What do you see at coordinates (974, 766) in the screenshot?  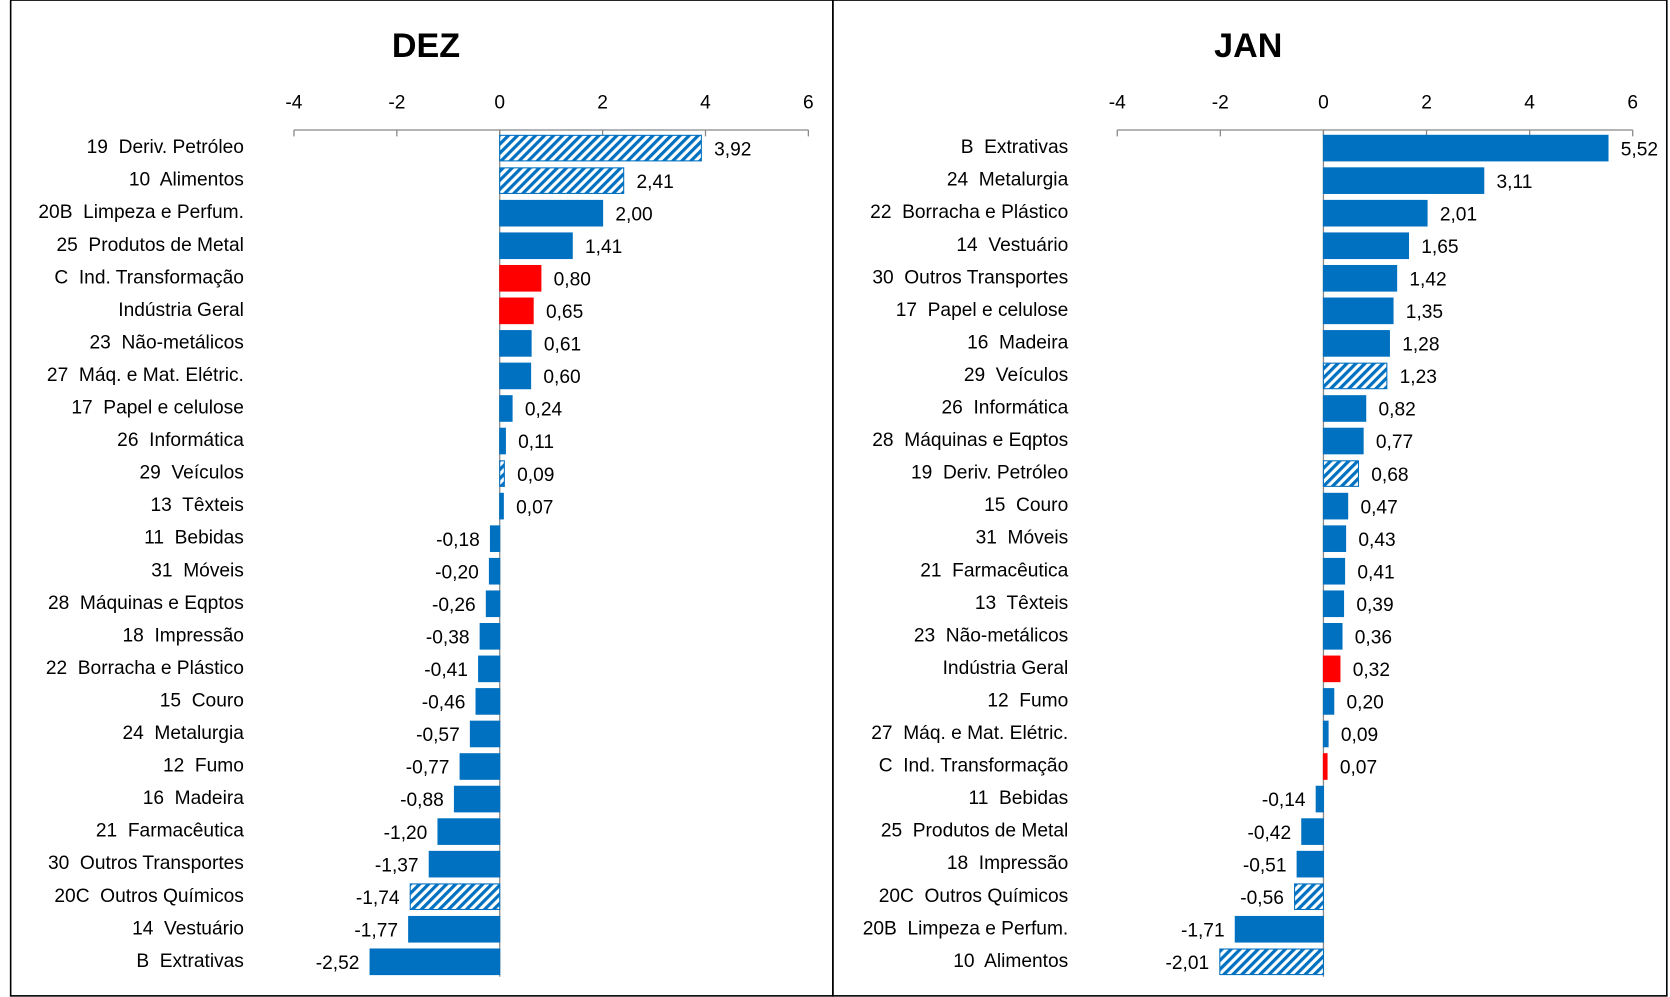 I see `category-label: C Ind. Transformação` at bounding box center [974, 766].